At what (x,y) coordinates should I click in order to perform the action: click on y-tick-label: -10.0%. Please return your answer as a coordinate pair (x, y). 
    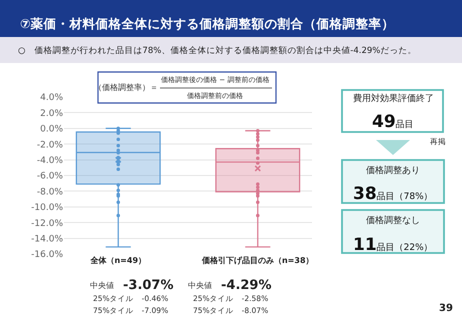
    Looking at the image, I should click on (47, 208).